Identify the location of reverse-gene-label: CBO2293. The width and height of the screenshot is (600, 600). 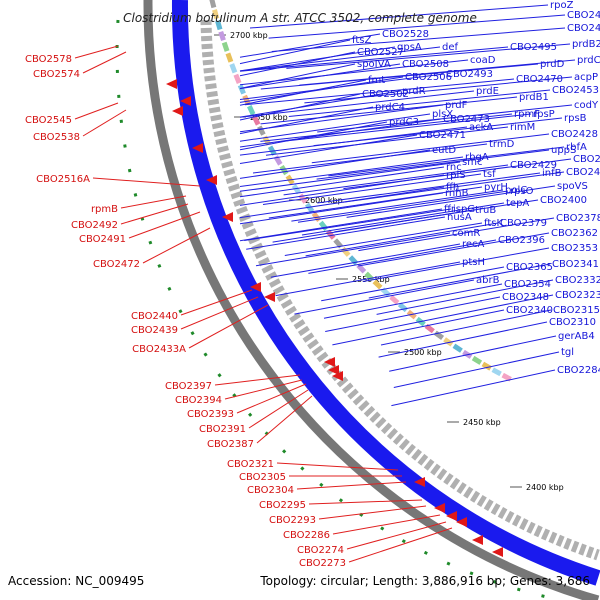
(292, 520).